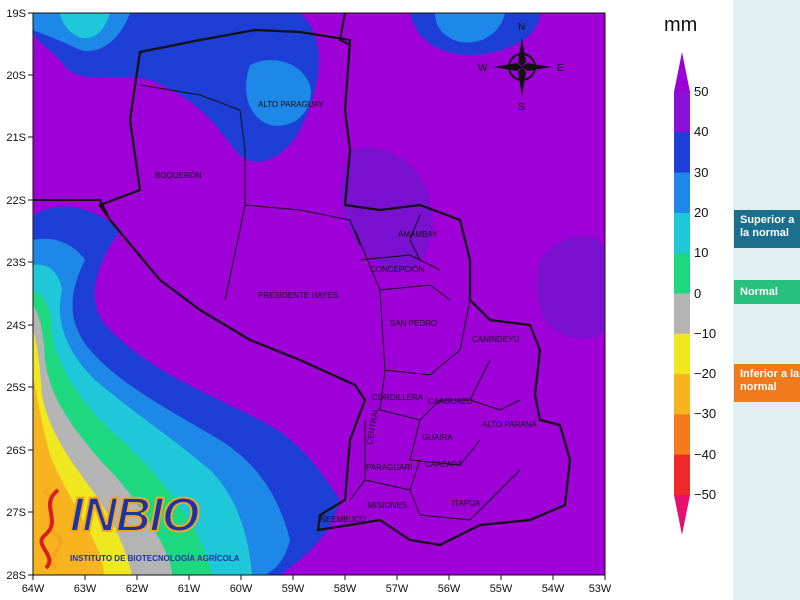  Describe the element at coordinates (560, 68) in the screenshot. I see `compass-e: E` at that location.